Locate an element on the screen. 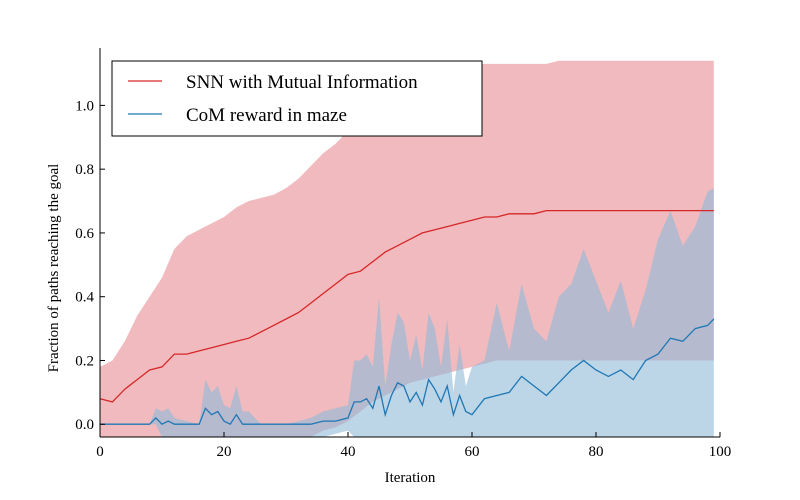 Image resolution: width=800 pixels, height=500 pixels. x-tick-label: 0 is located at coordinates (100, 452).